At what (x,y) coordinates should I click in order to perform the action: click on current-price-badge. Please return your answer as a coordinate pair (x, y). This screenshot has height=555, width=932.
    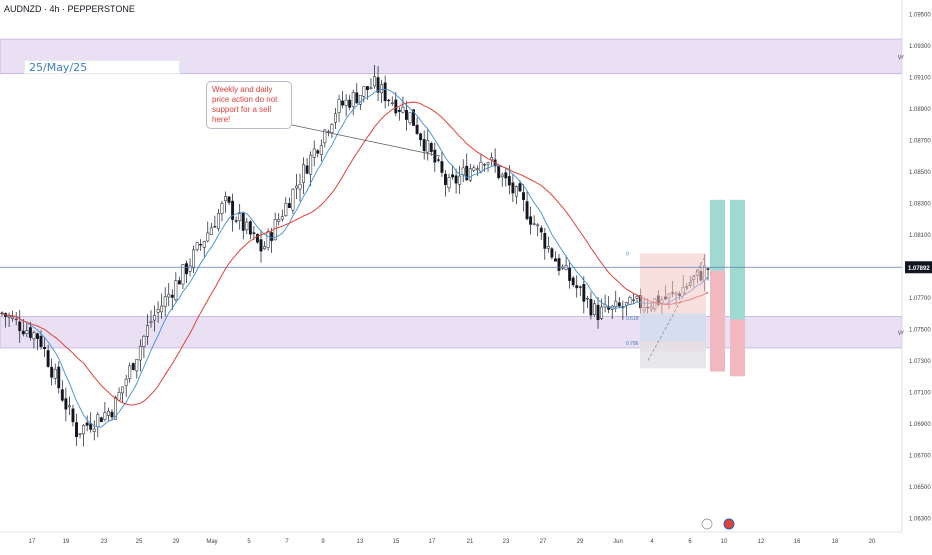
    Looking at the image, I should click on (918, 267).